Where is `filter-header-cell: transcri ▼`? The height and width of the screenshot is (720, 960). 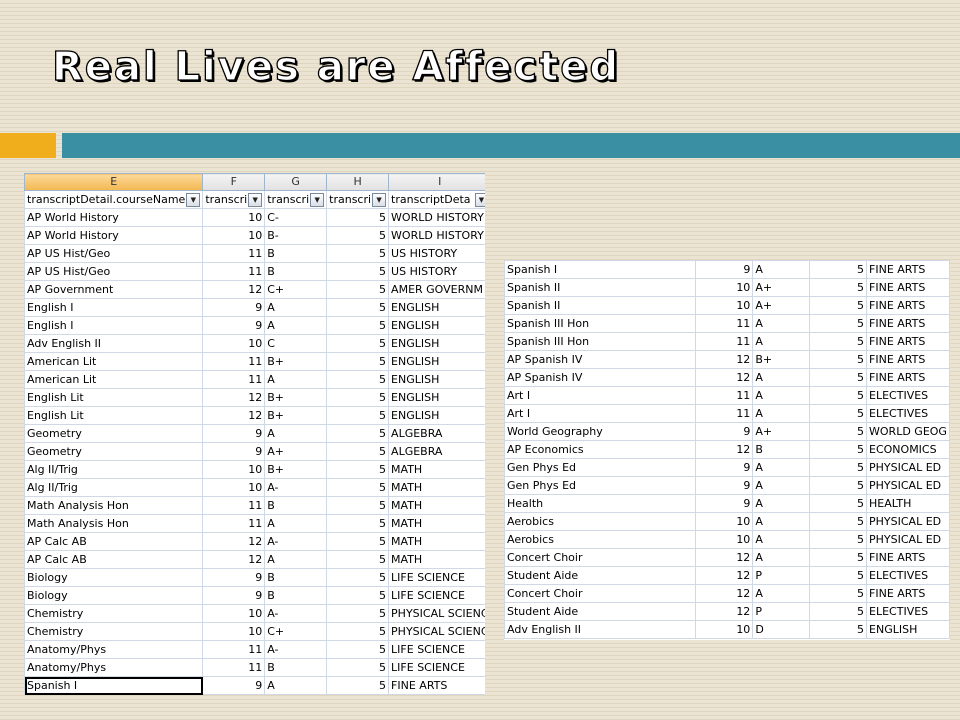 filter-header-cell: transcri ▼ is located at coordinates (296, 199).